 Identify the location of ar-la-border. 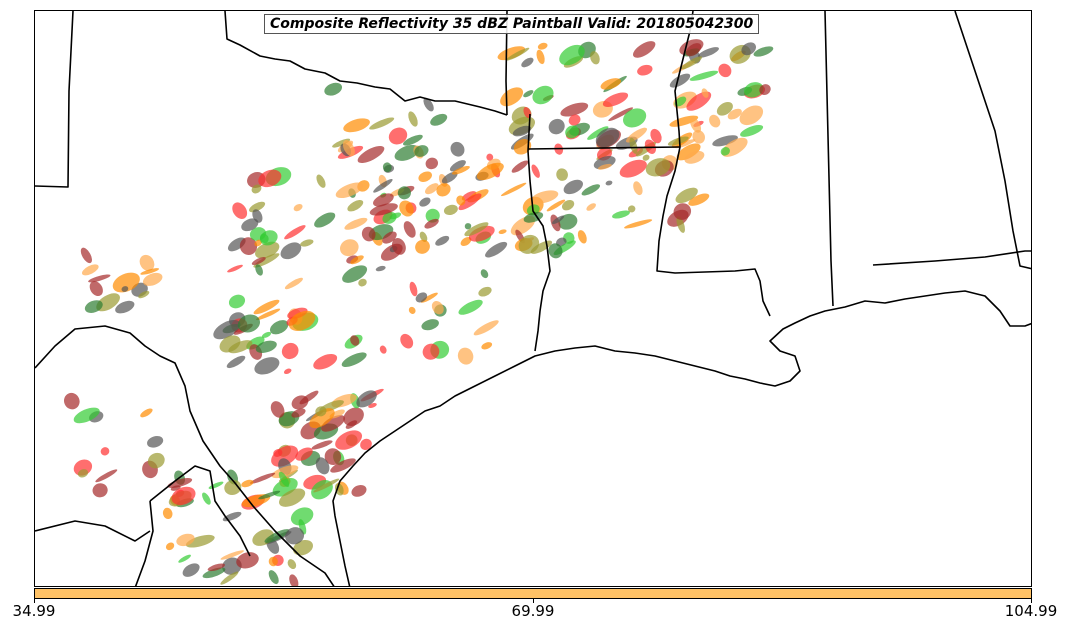
(604, 148).